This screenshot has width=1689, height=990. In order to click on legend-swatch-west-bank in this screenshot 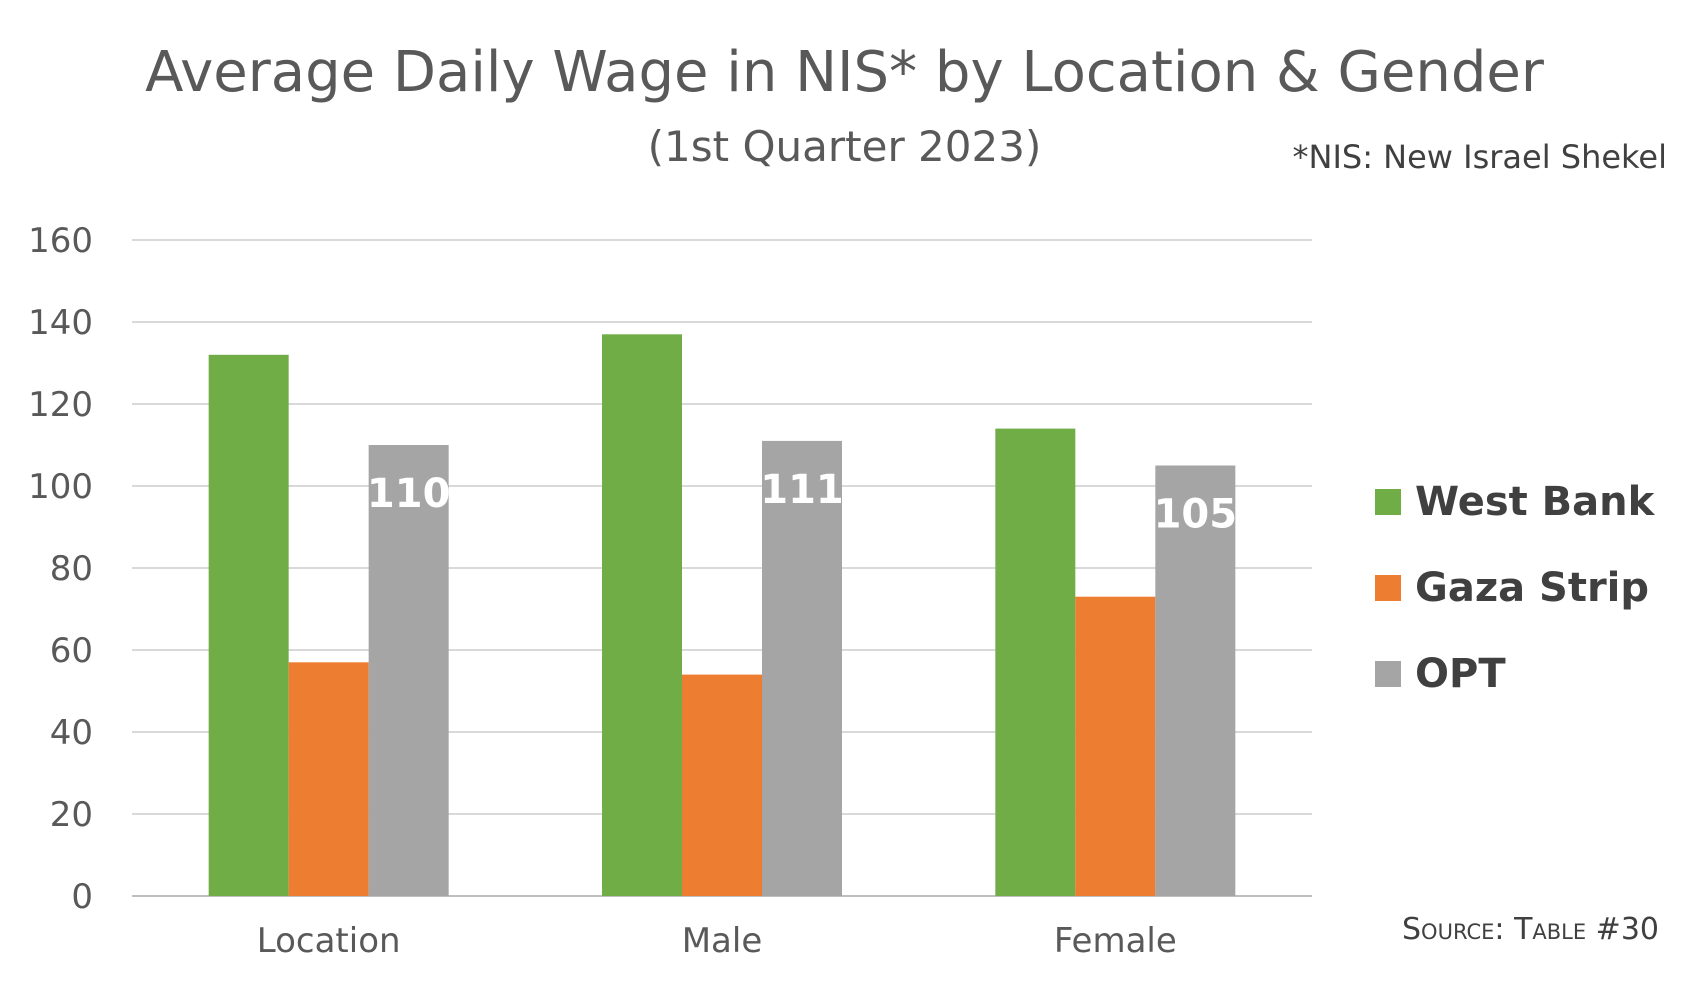, I will do `click(1388, 502)`.